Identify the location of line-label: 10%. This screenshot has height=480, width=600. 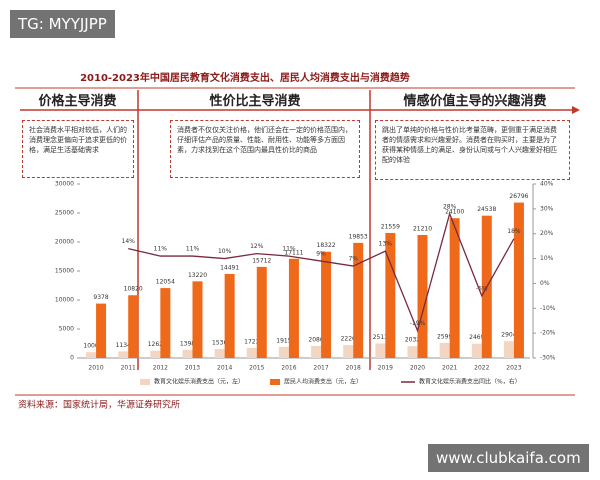
(225, 251).